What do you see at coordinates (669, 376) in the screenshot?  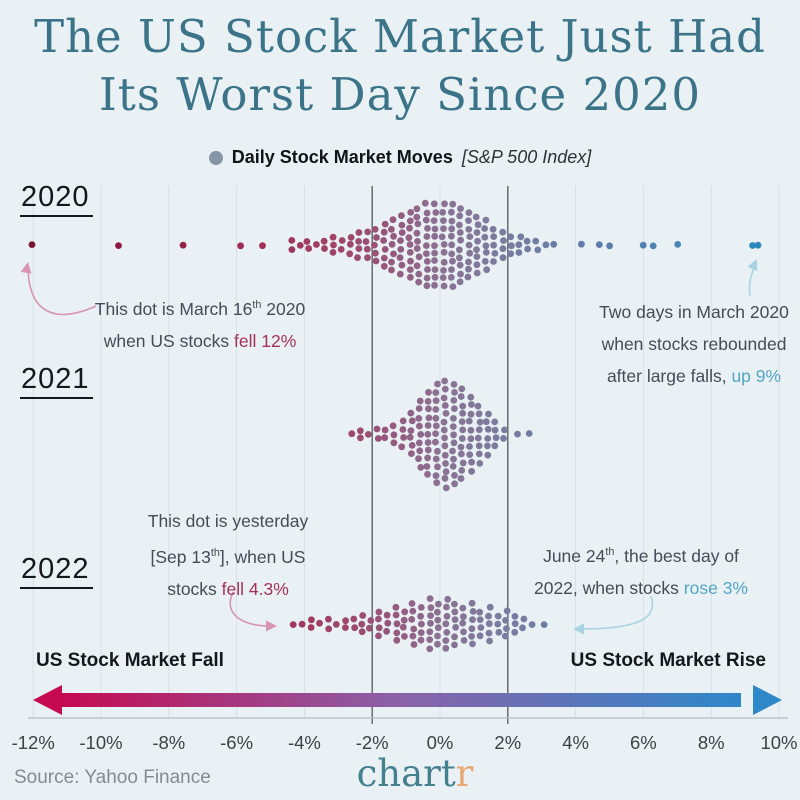 I see `annotation-text: after large falls,` at bounding box center [669, 376].